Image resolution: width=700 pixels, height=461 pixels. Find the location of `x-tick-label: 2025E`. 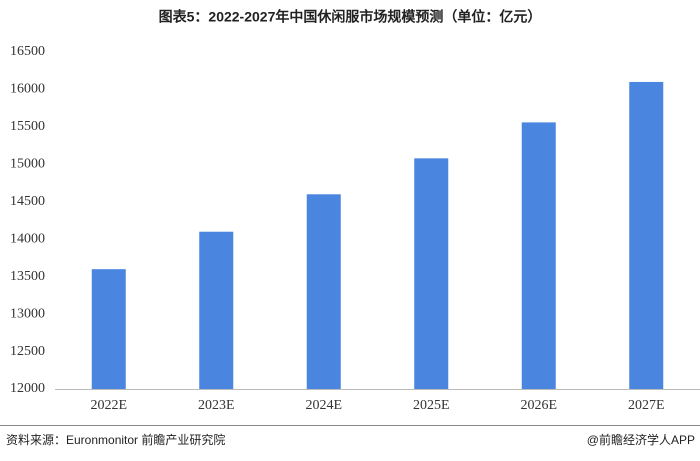

x-tick-label: 2025E is located at coordinates (431, 405).